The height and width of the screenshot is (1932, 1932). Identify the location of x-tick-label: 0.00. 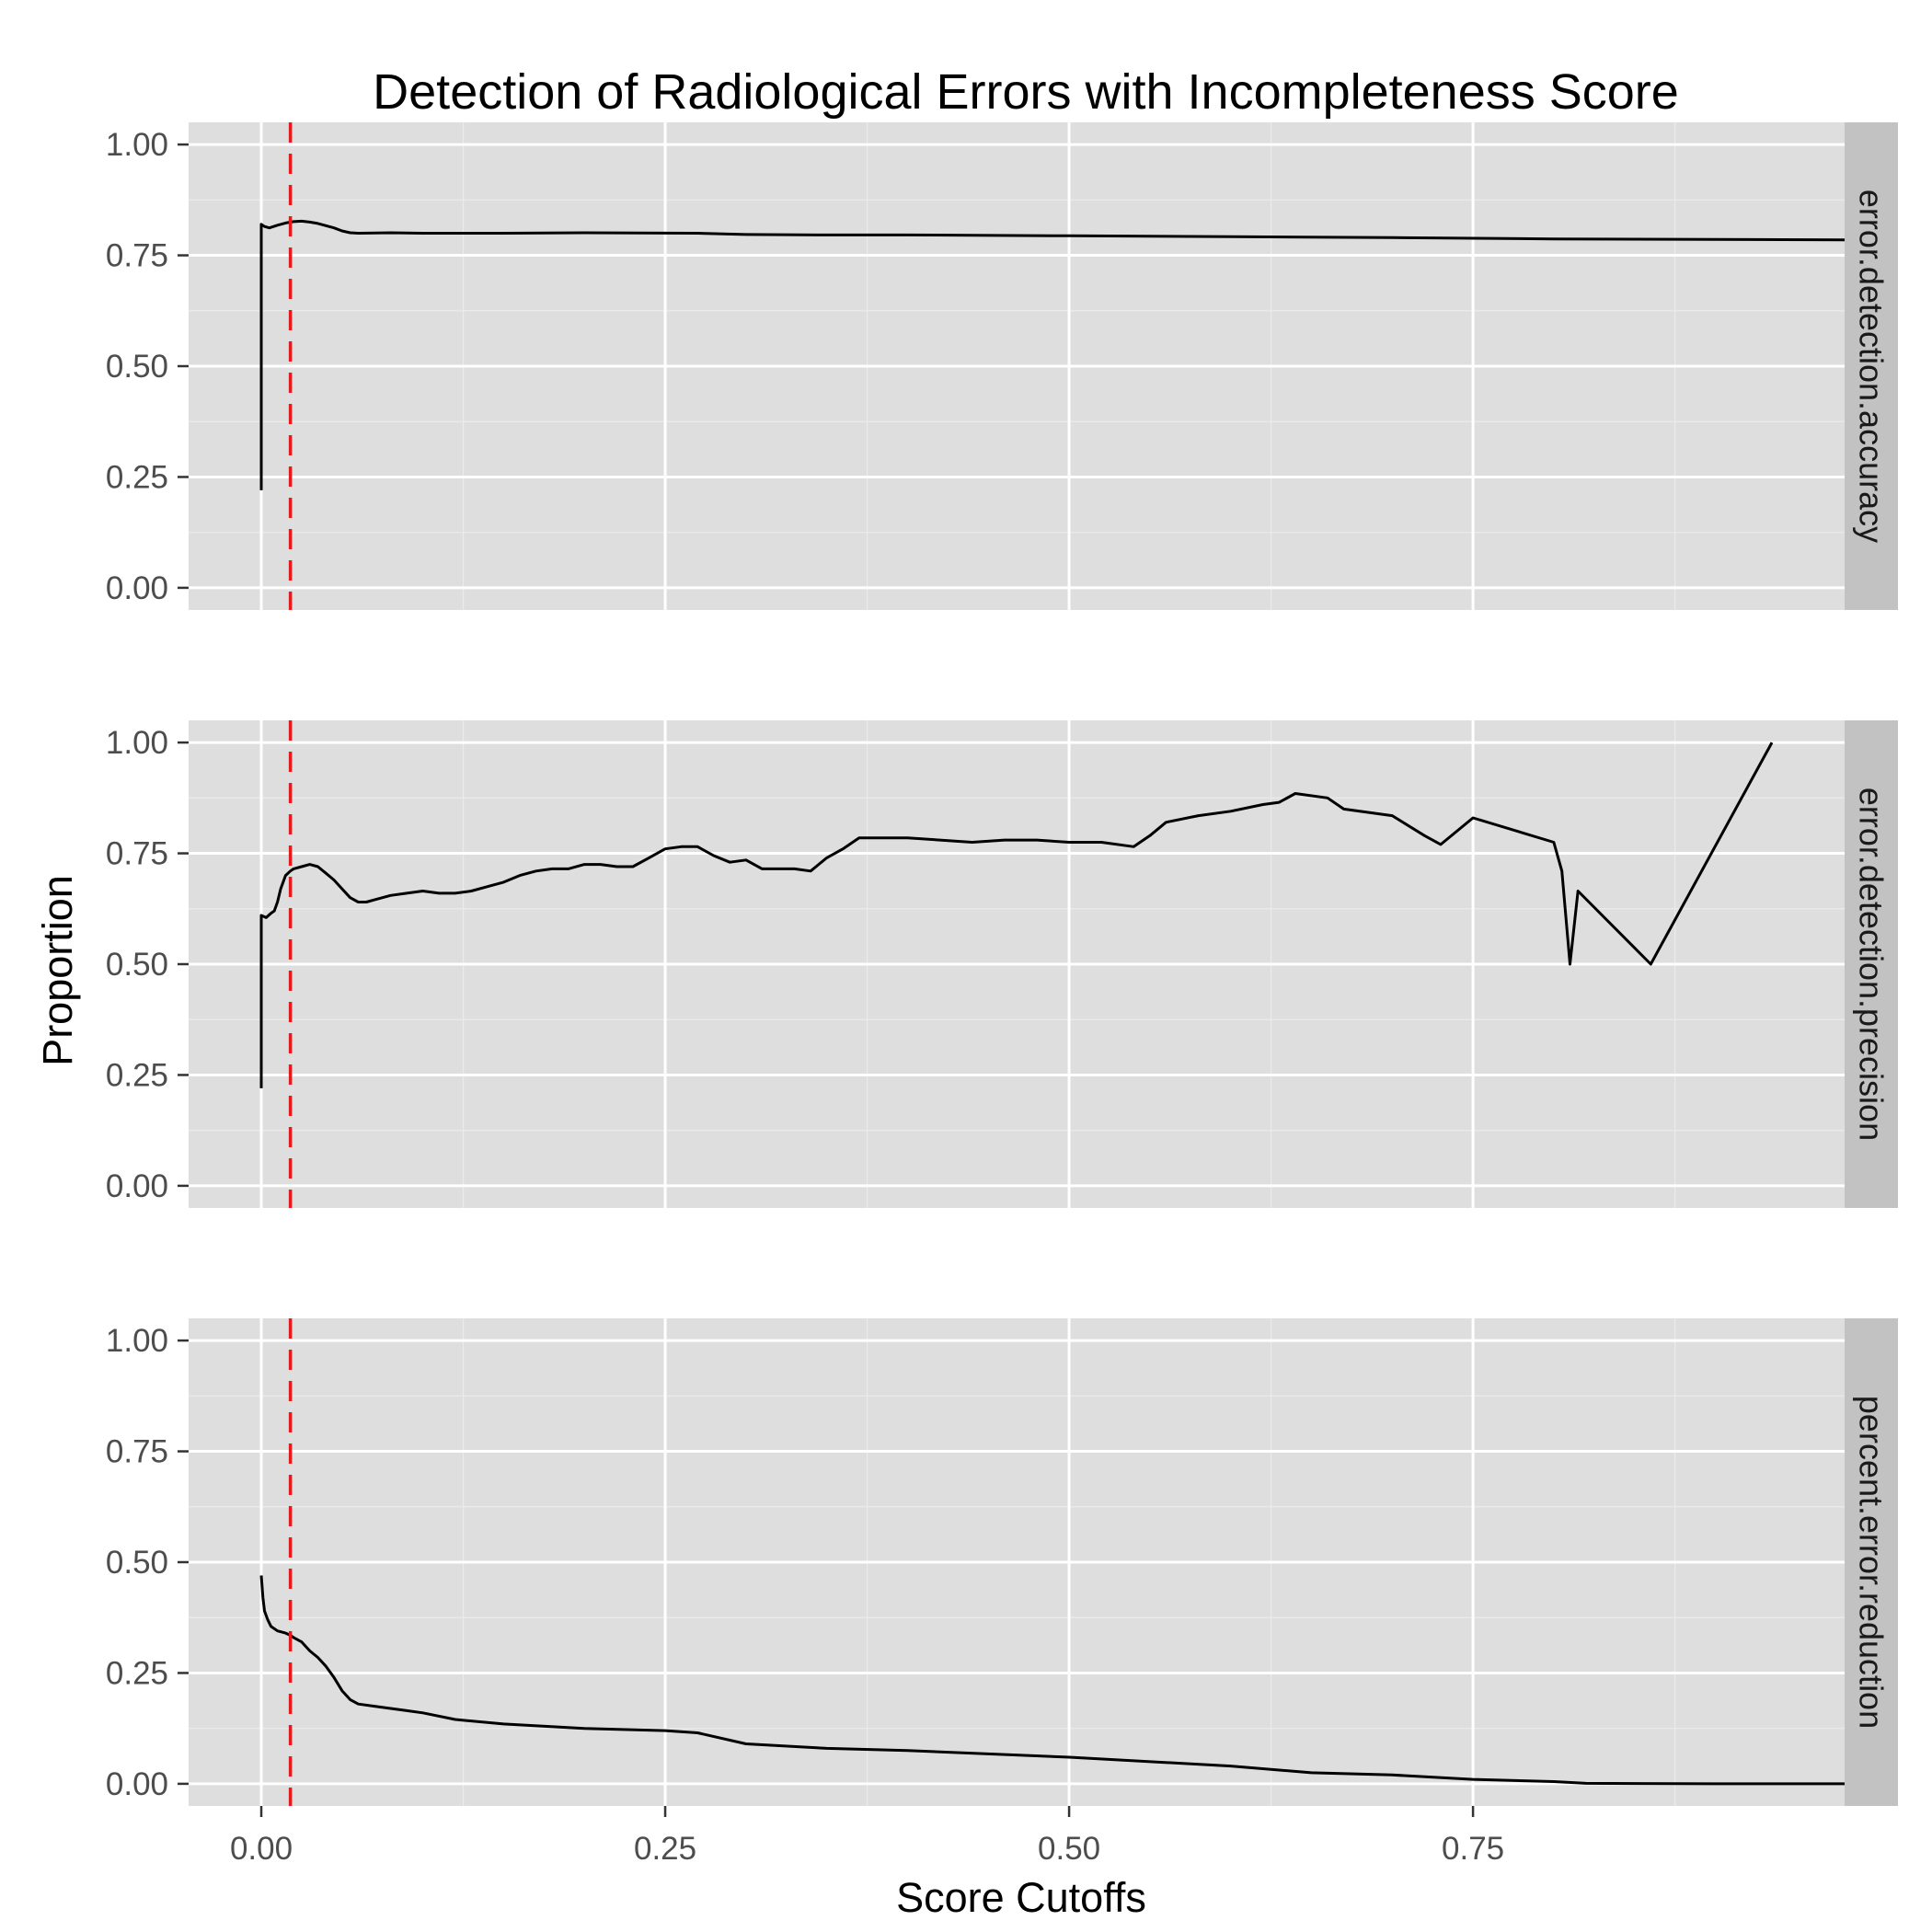
(261, 1849).